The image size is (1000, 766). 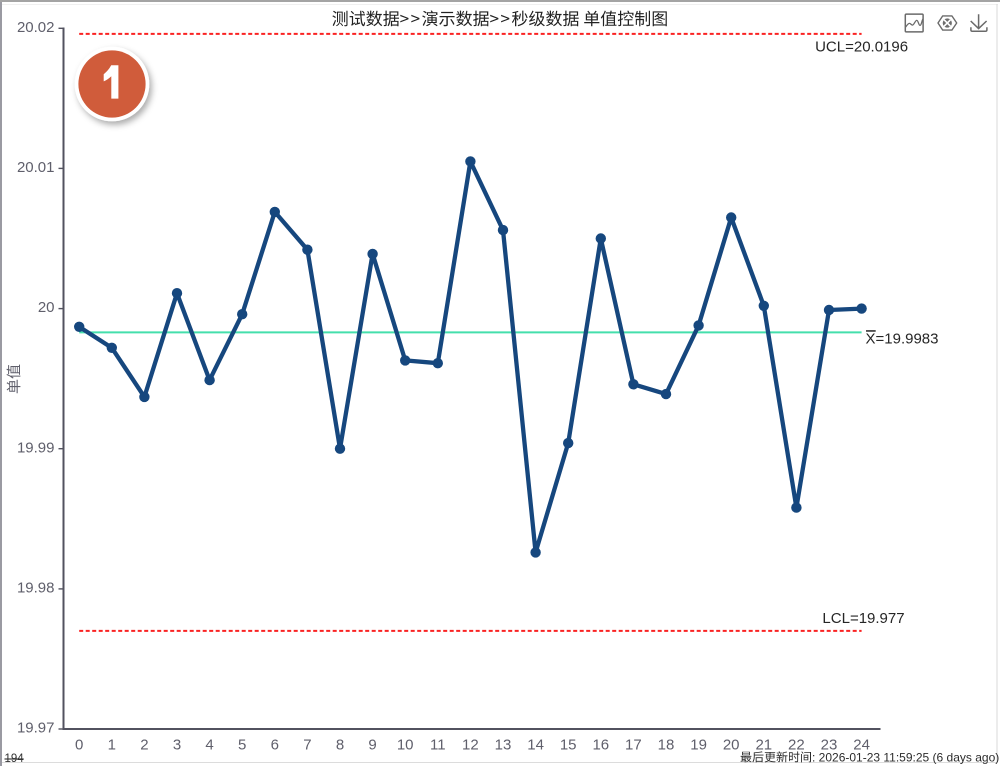 What do you see at coordinates (535, 745) in the screenshot?
I see `svg-text: 14` at bounding box center [535, 745].